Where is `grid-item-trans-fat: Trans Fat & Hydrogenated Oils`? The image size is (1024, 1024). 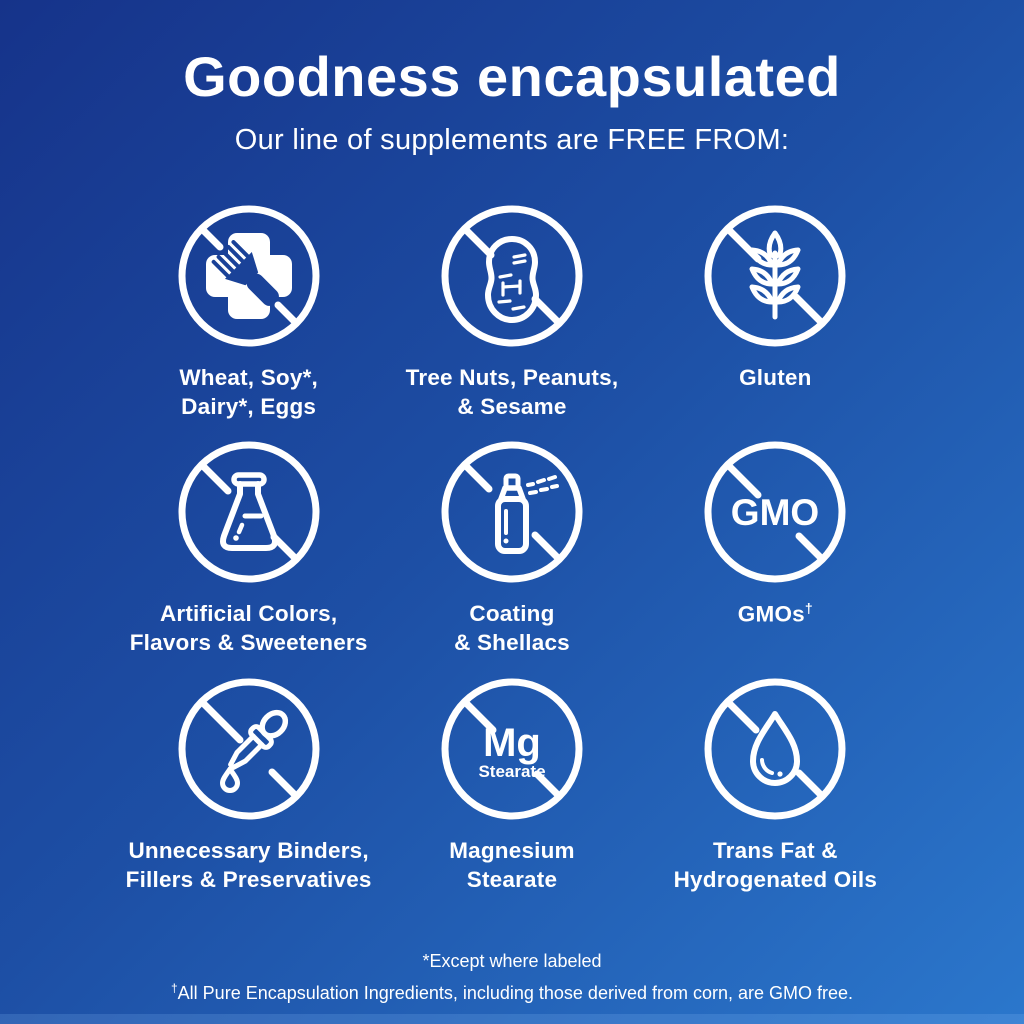
grid-item-trans-fat: Trans Fat & Hydrogenated Oils is located at coordinates (775, 784).